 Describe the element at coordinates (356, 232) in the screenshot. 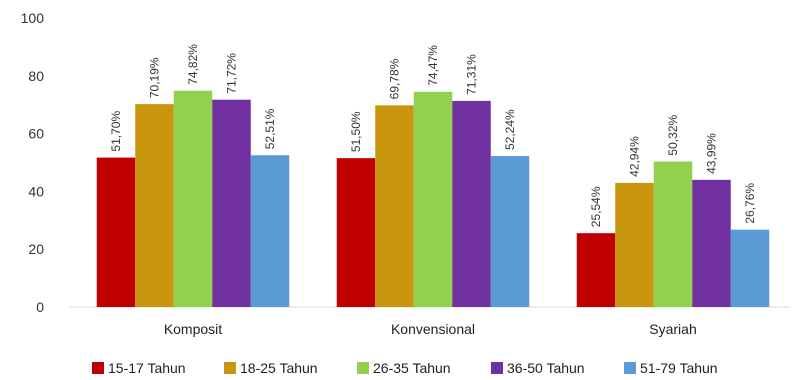

I see `bar-15-17-tahun-konvensional` at that location.